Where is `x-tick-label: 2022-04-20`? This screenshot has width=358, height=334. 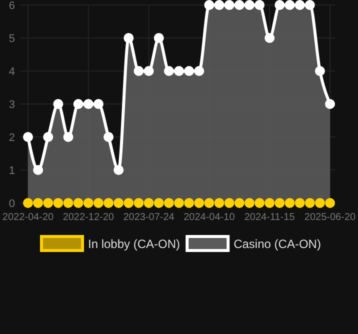
x-tick-label: 2022-04-20 is located at coordinates (28, 217).